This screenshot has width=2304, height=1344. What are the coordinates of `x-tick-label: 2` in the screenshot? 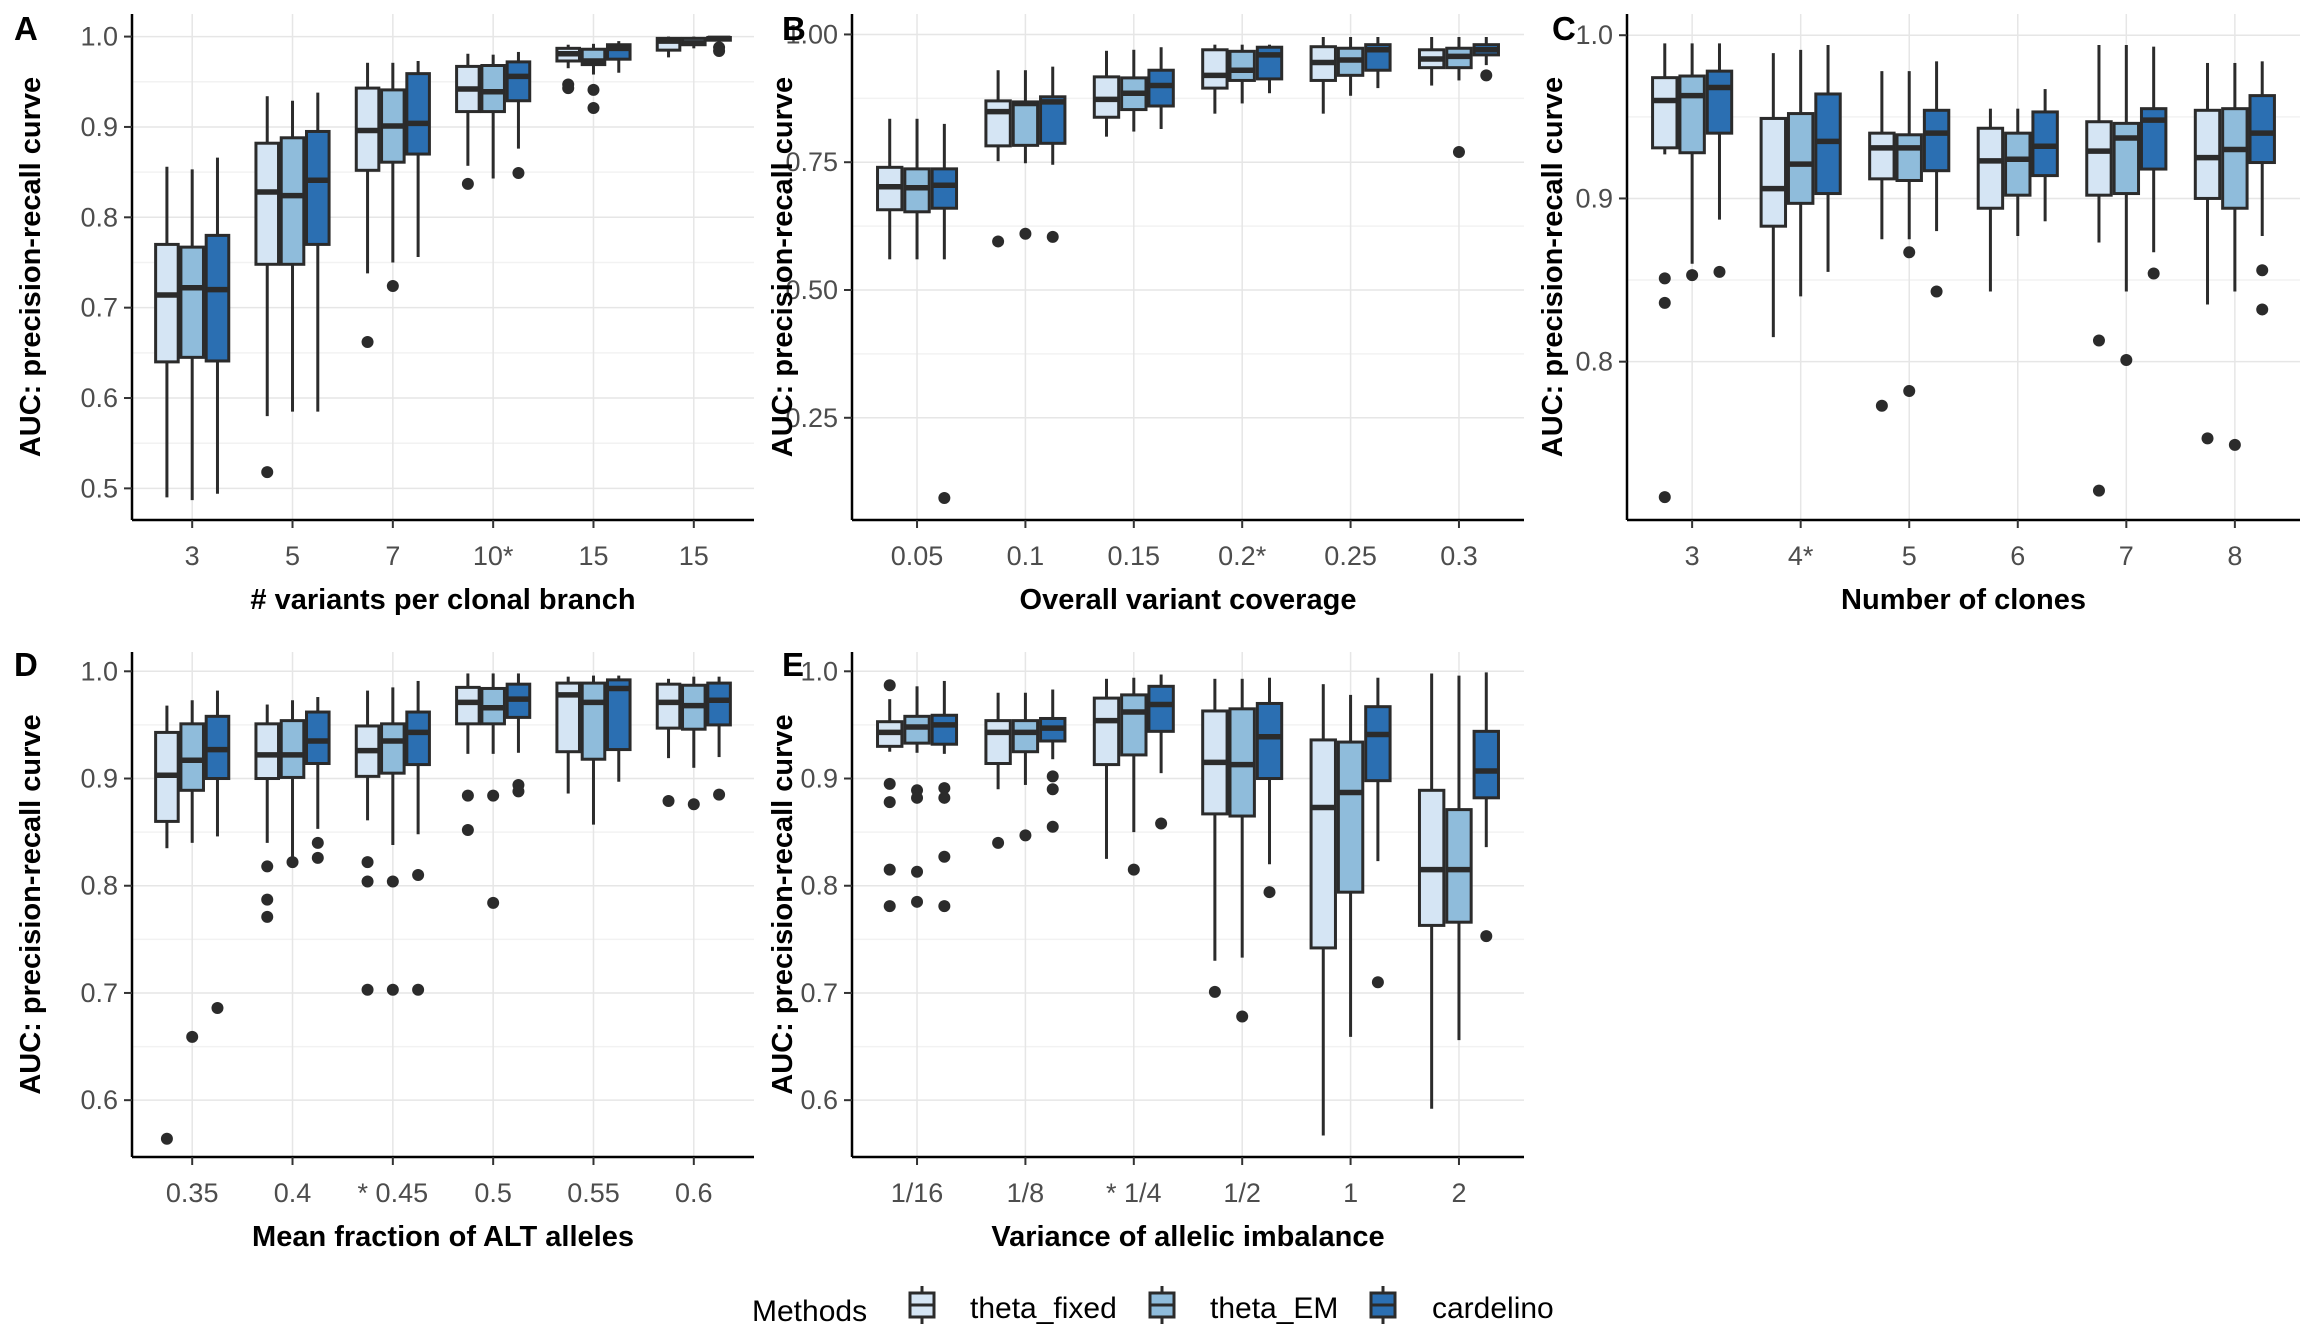 It's located at (1458, 1193).